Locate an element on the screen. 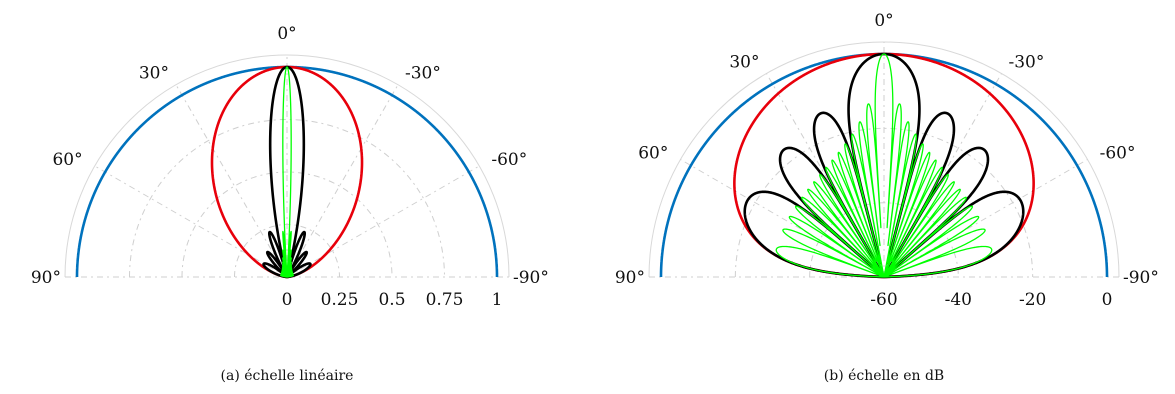 This screenshot has height=394, width=1175. radial-tick-label: 0.5 is located at coordinates (391, 300).